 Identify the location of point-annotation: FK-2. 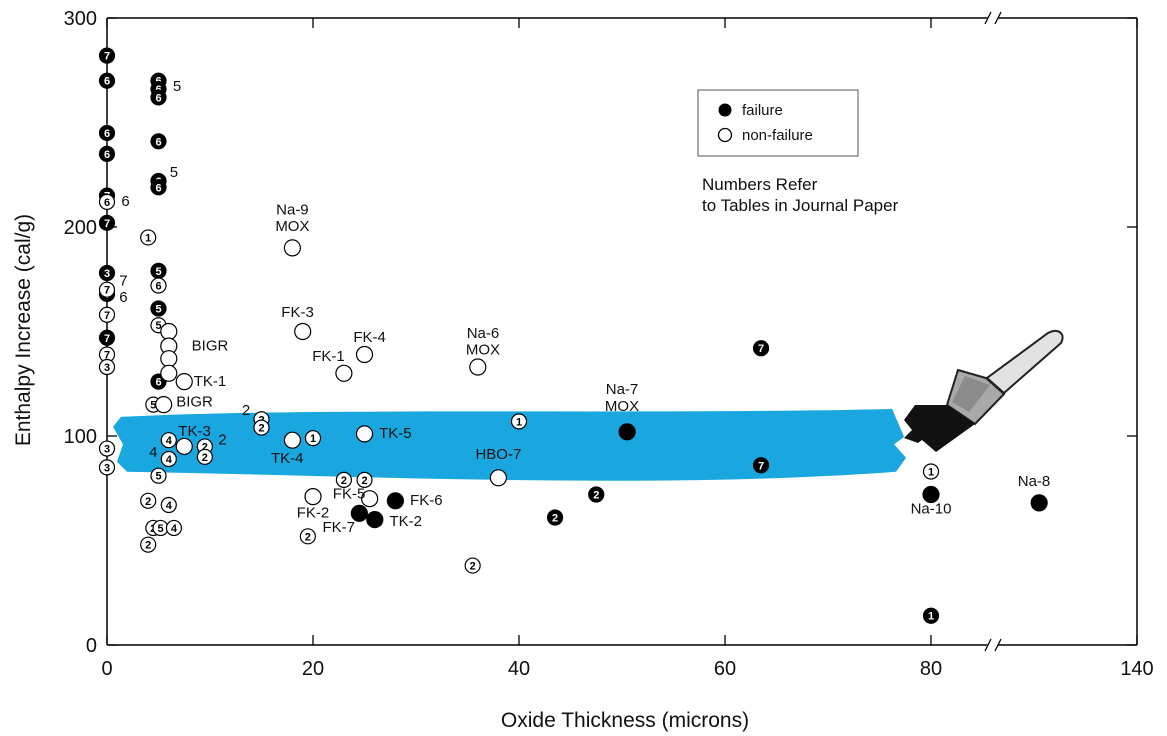
(313, 513).